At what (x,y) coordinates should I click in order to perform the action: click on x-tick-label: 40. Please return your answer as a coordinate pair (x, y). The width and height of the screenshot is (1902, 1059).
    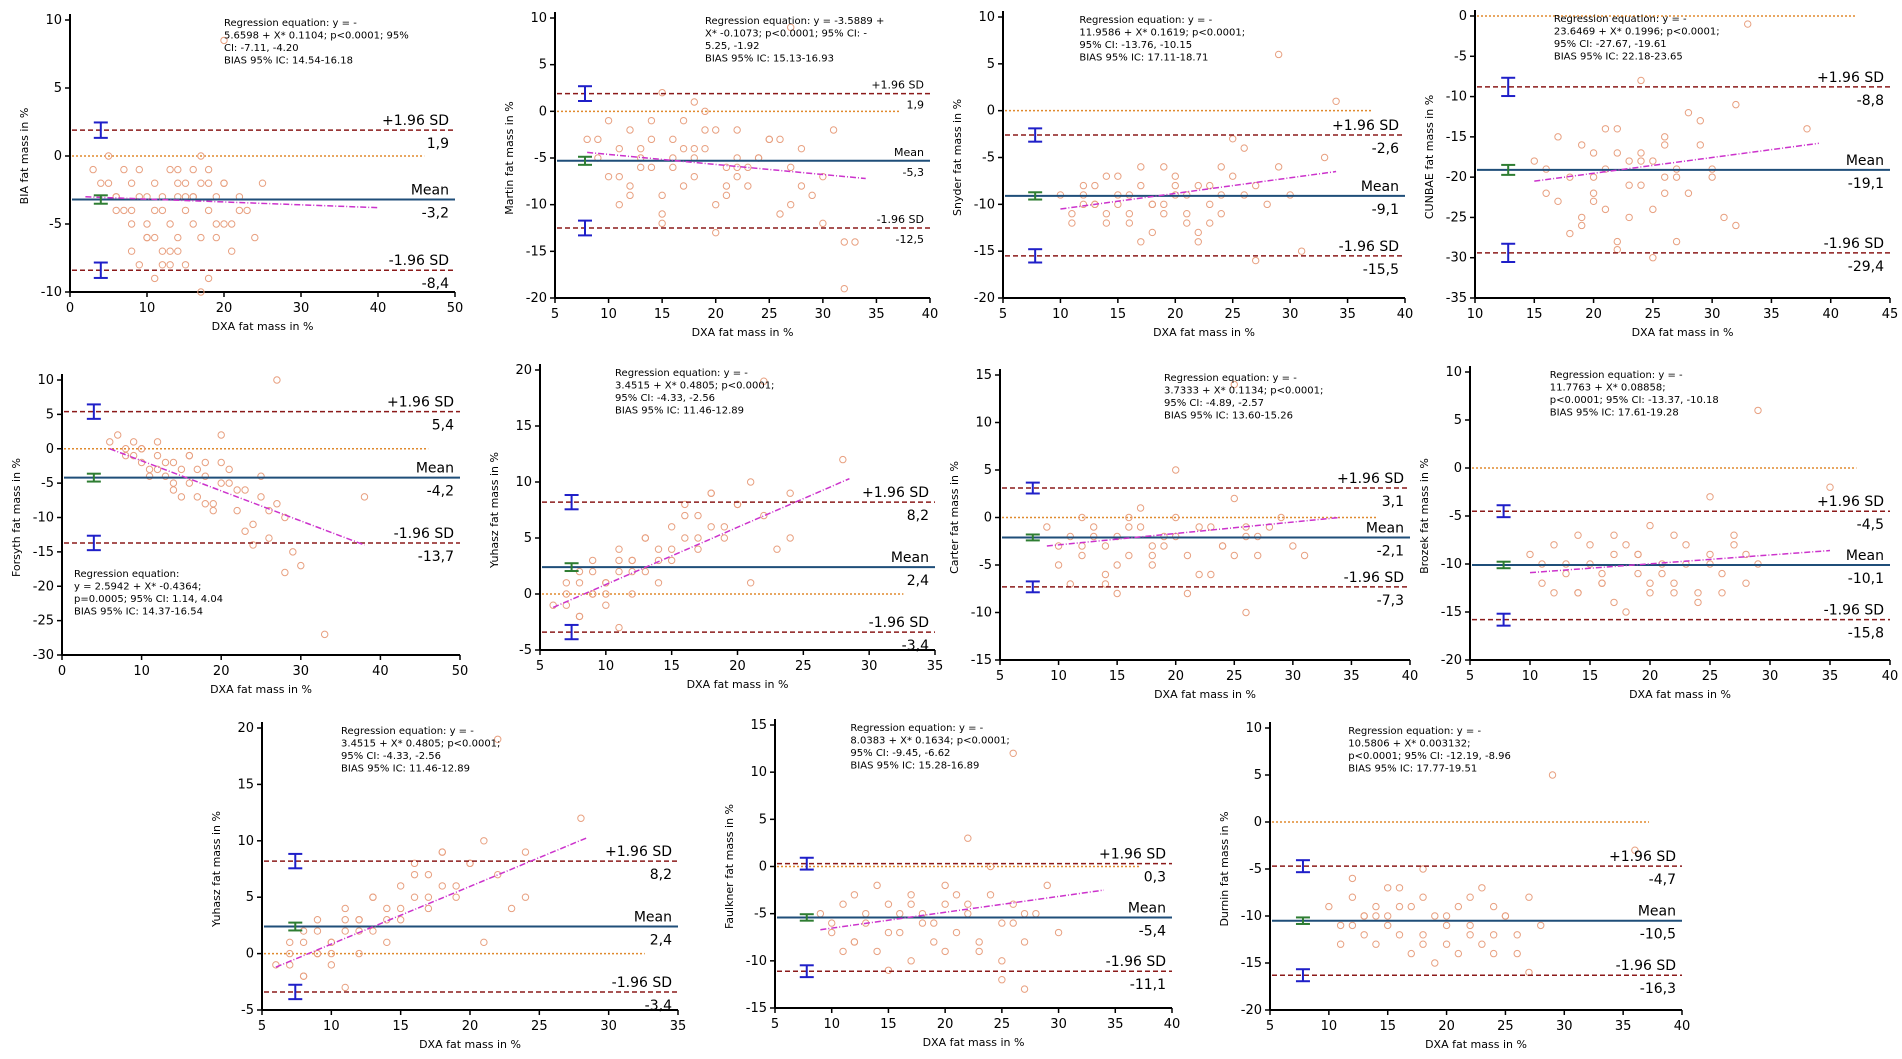
    Looking at the image, I should click on (1172, 1024).